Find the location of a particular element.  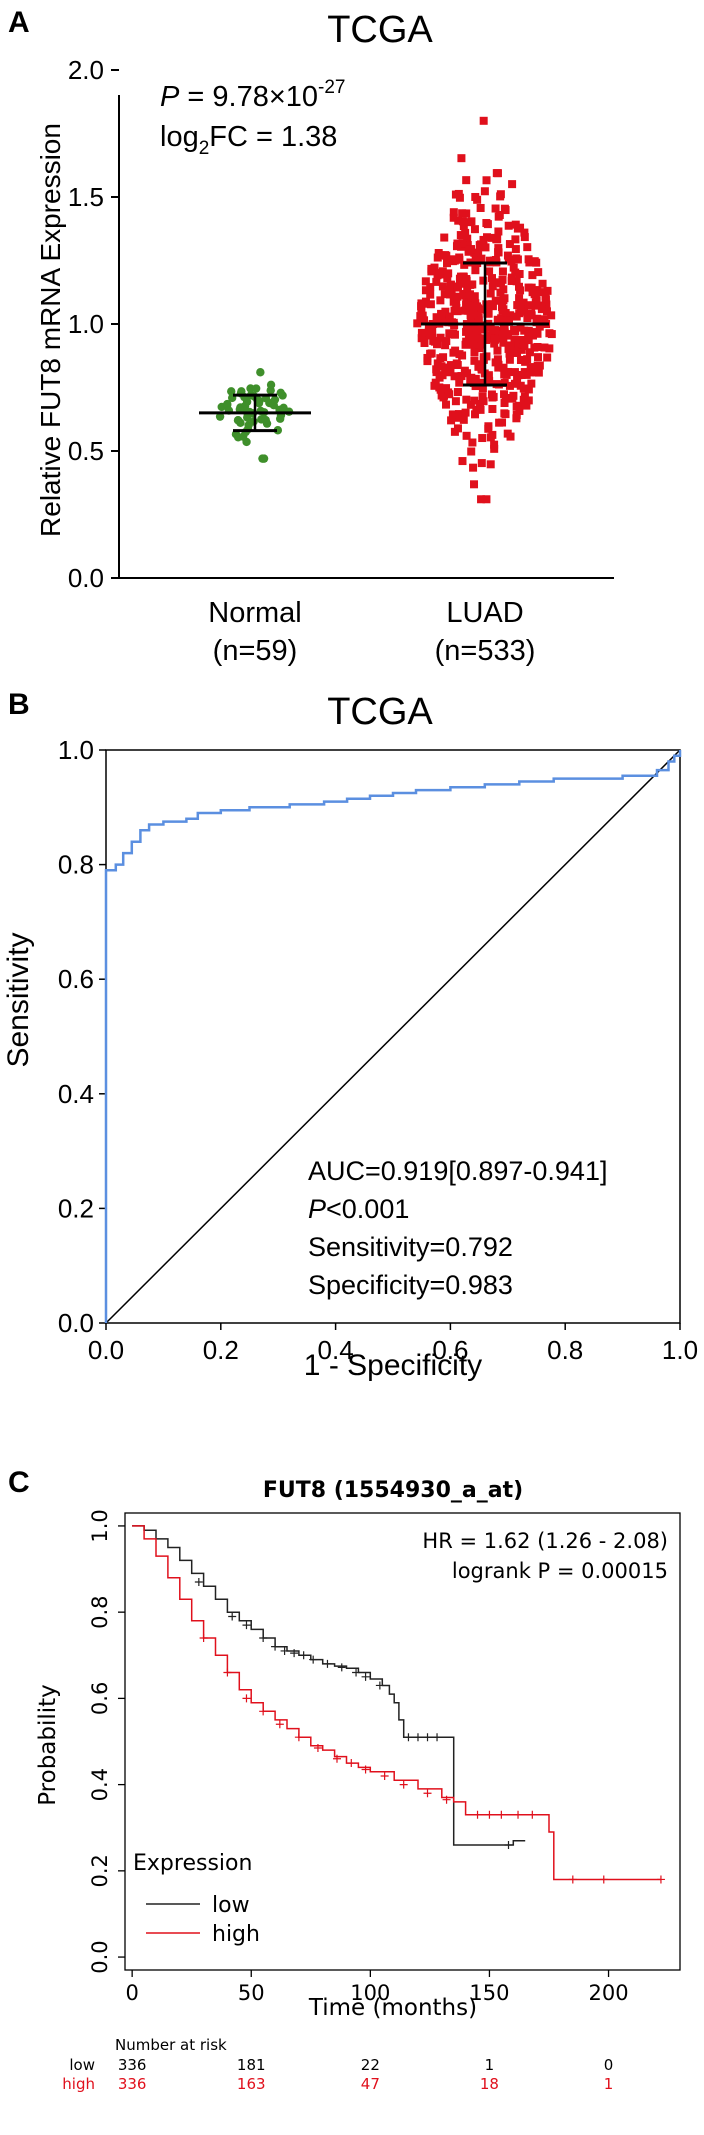

panel-b-stat-sensitivity: Sensitivity=0.792 is located at coordinates (410, 1247).